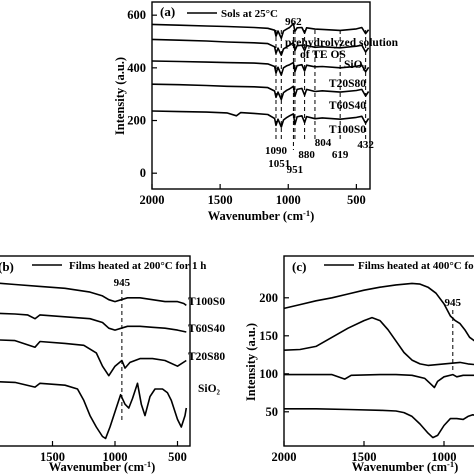 The image size is (474, 474). Describe the element at coordinates (115, 457) in the screenshot. I see `panel-b-x-tick-label: 1000` at that location.